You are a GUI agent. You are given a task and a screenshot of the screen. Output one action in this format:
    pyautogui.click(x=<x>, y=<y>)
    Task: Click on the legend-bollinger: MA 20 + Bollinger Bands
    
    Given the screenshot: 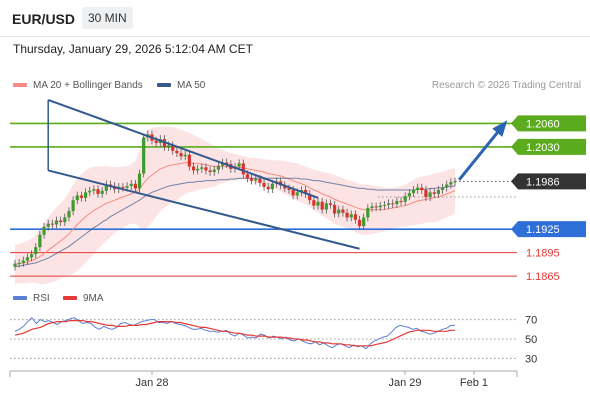 What is the action you would take?
    pyautogui.click(x=78, y=85)
    